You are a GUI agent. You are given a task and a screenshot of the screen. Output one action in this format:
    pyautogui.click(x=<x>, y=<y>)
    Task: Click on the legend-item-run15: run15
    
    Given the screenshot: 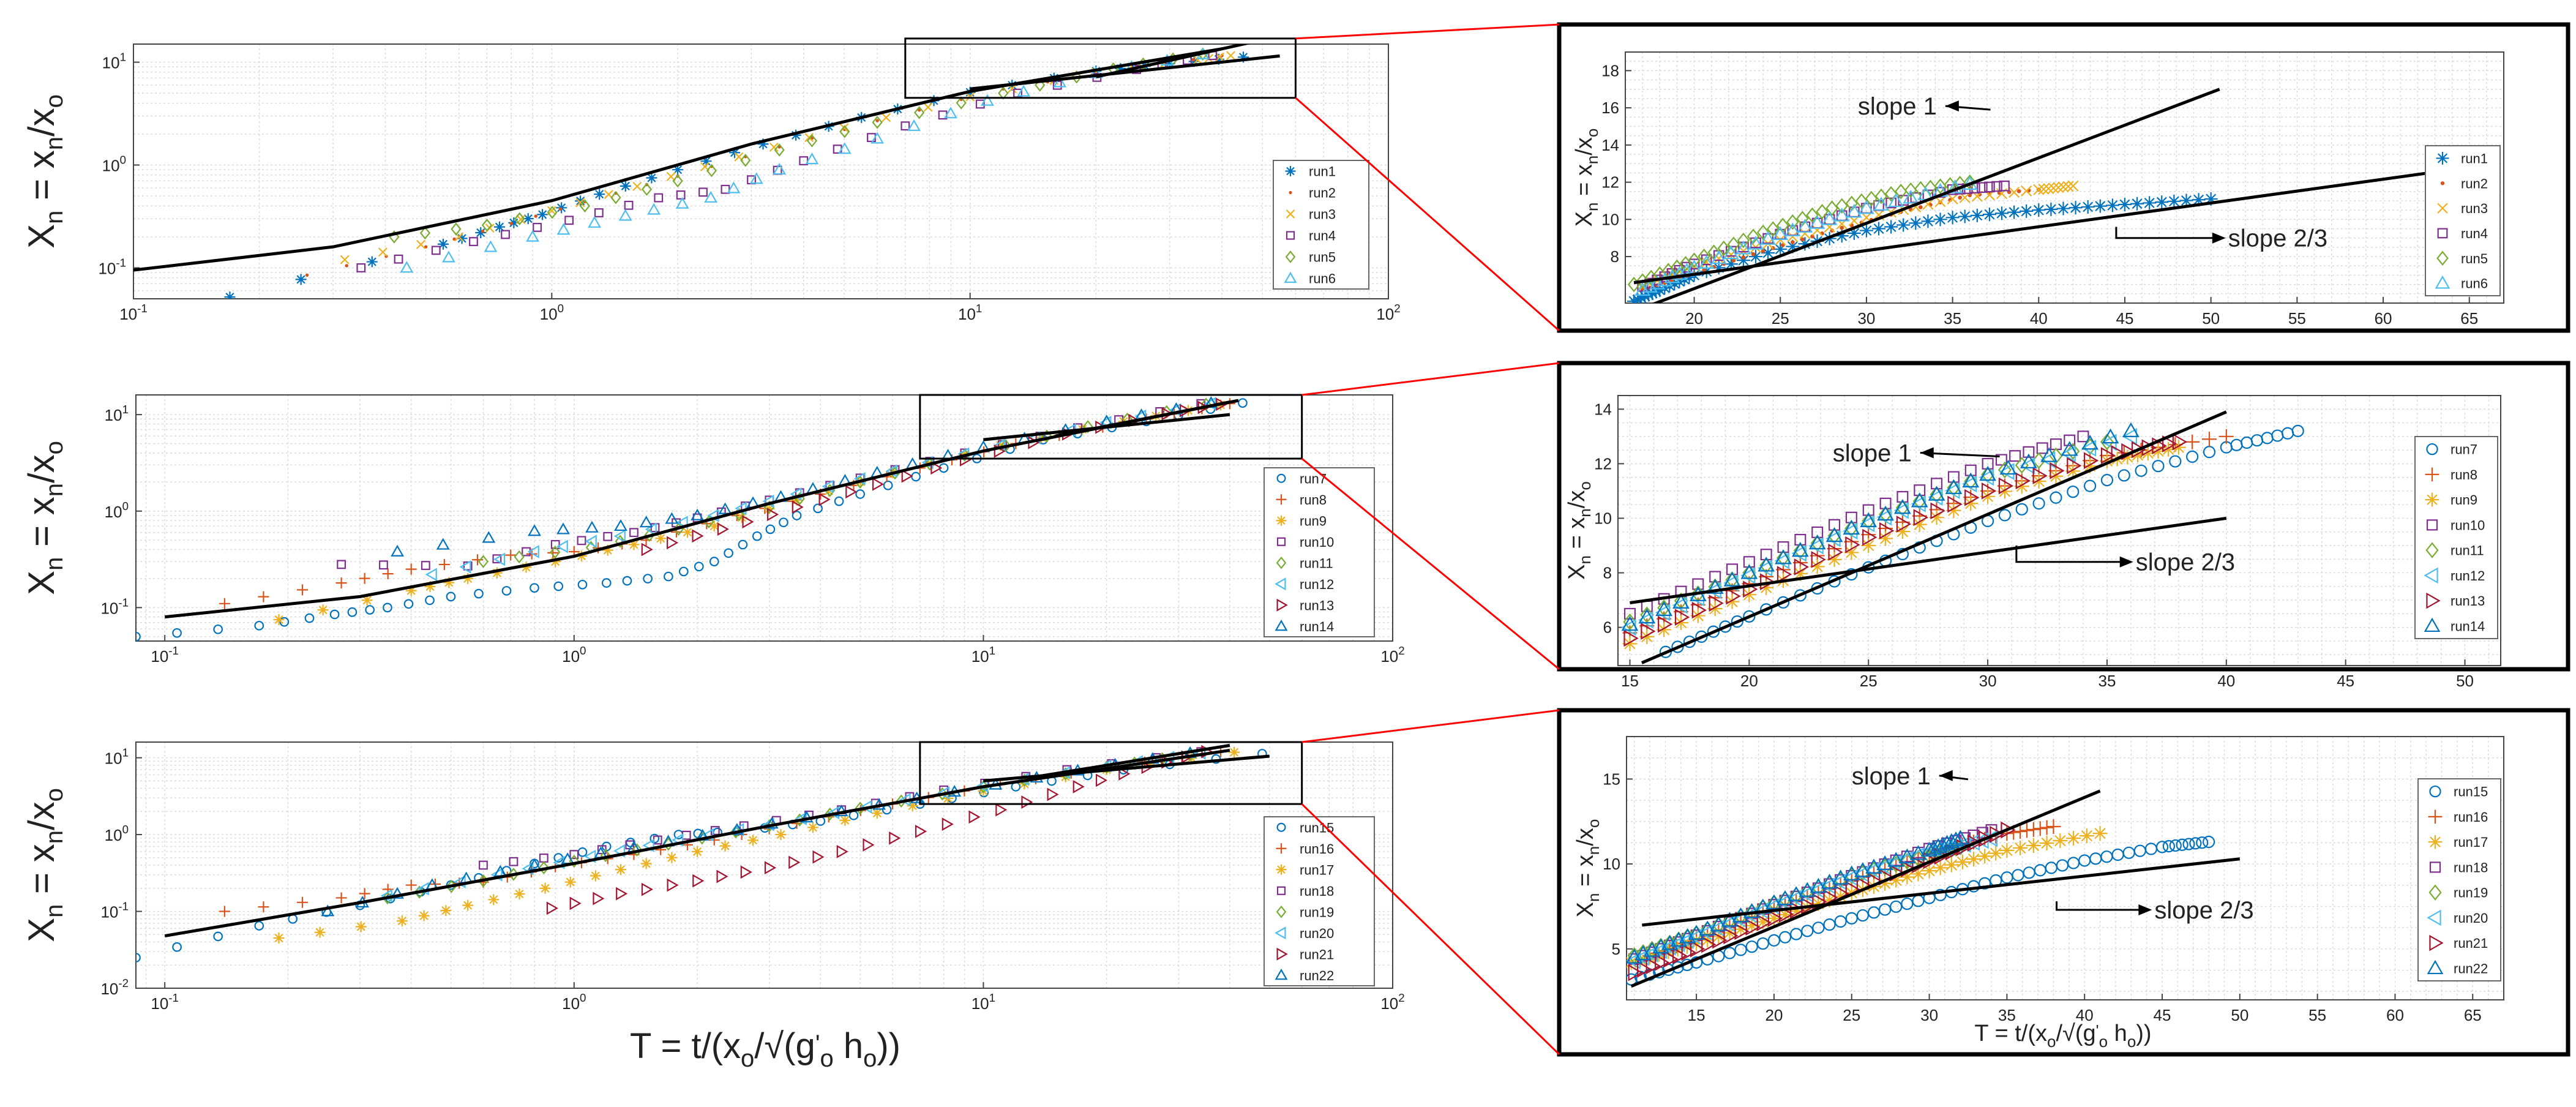 What is the action you would take?
    pyautogui.click(x=1305, y=828)
    